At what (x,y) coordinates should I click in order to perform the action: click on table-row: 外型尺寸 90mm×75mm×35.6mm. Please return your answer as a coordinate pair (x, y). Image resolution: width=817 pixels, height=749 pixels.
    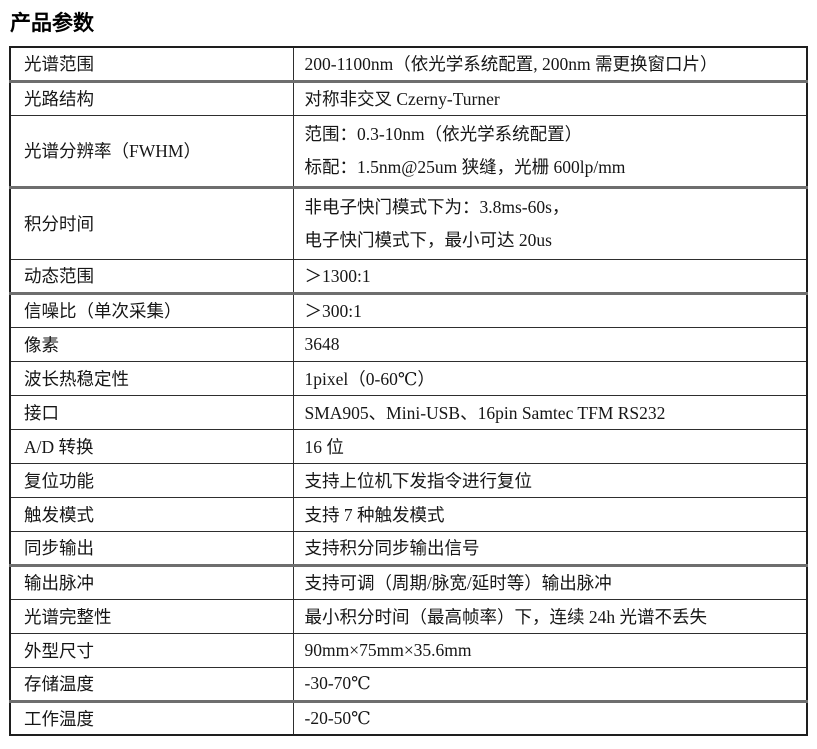
    Looking at the image, I should click on (408, 650).